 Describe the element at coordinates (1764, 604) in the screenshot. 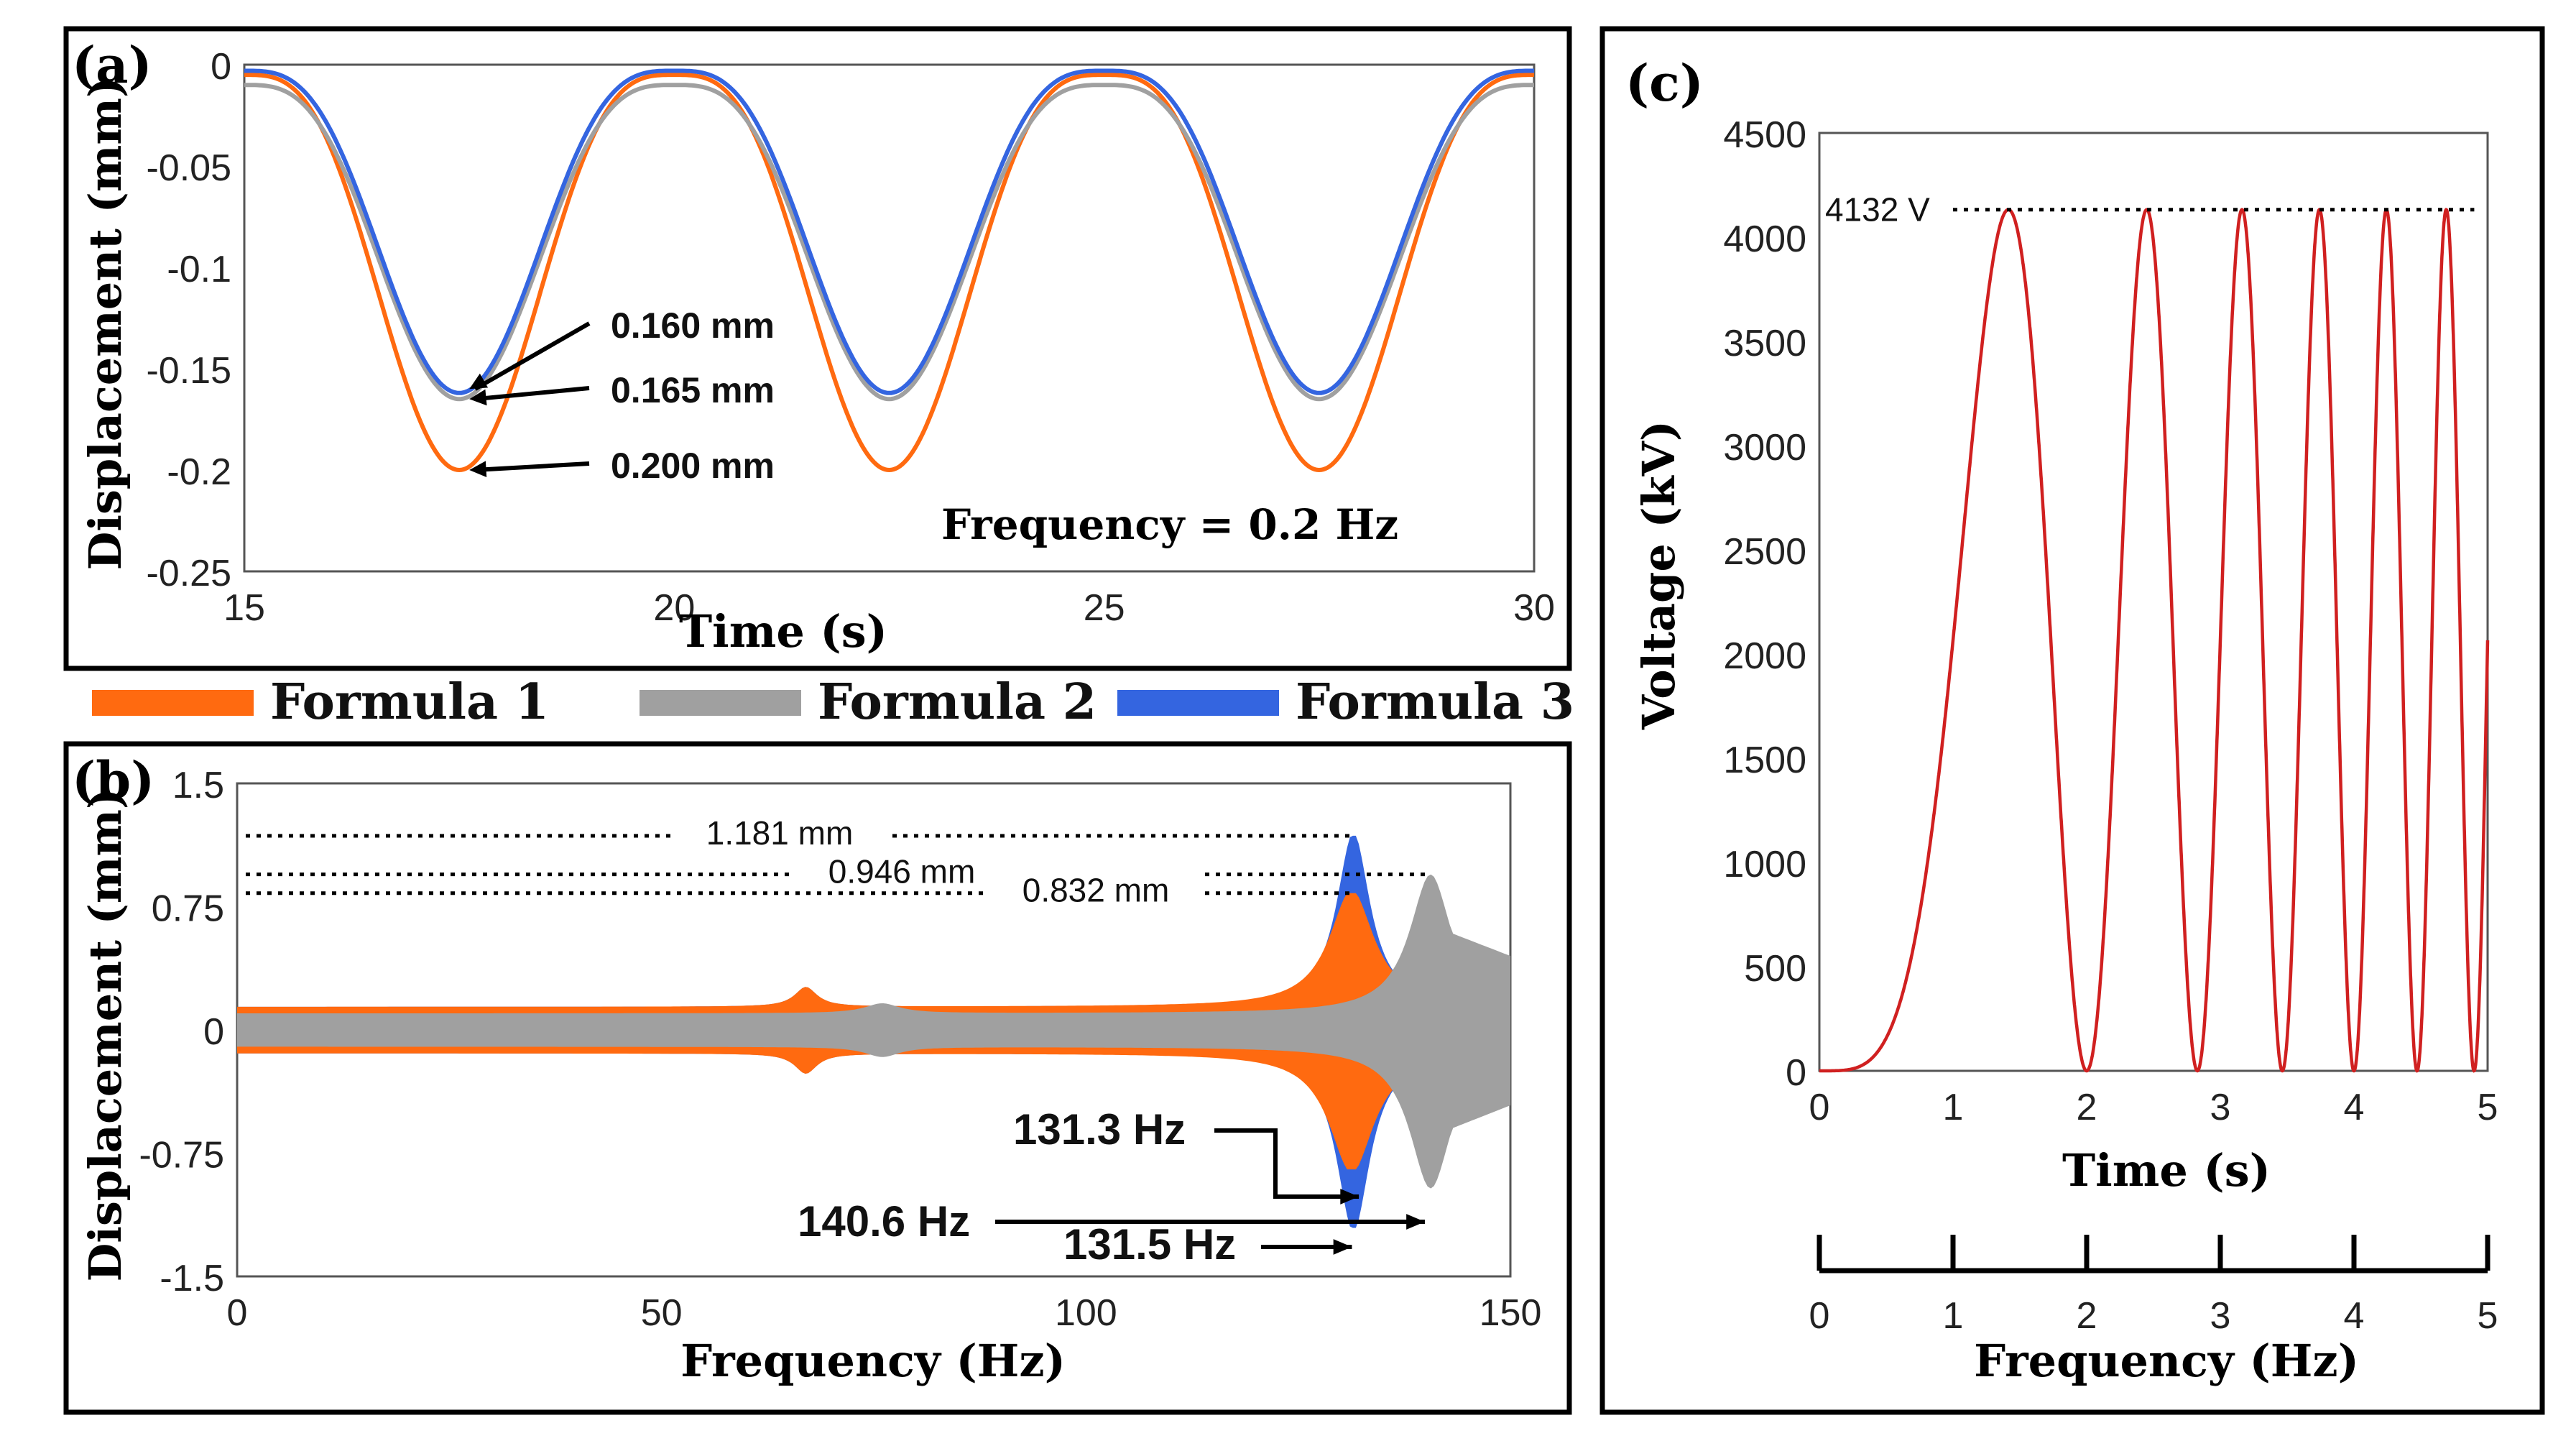

I see `panel-c-y-tick-labels: 4500 4000 3500 3000 2500 2000 1500 1000 500 0` at that location.